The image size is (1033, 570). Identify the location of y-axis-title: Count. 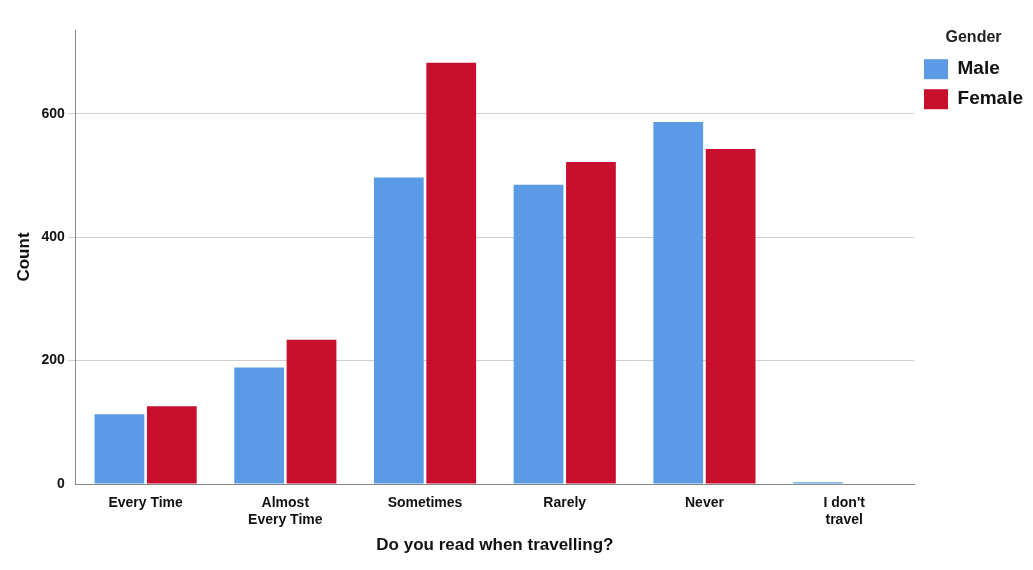
(23, 257).